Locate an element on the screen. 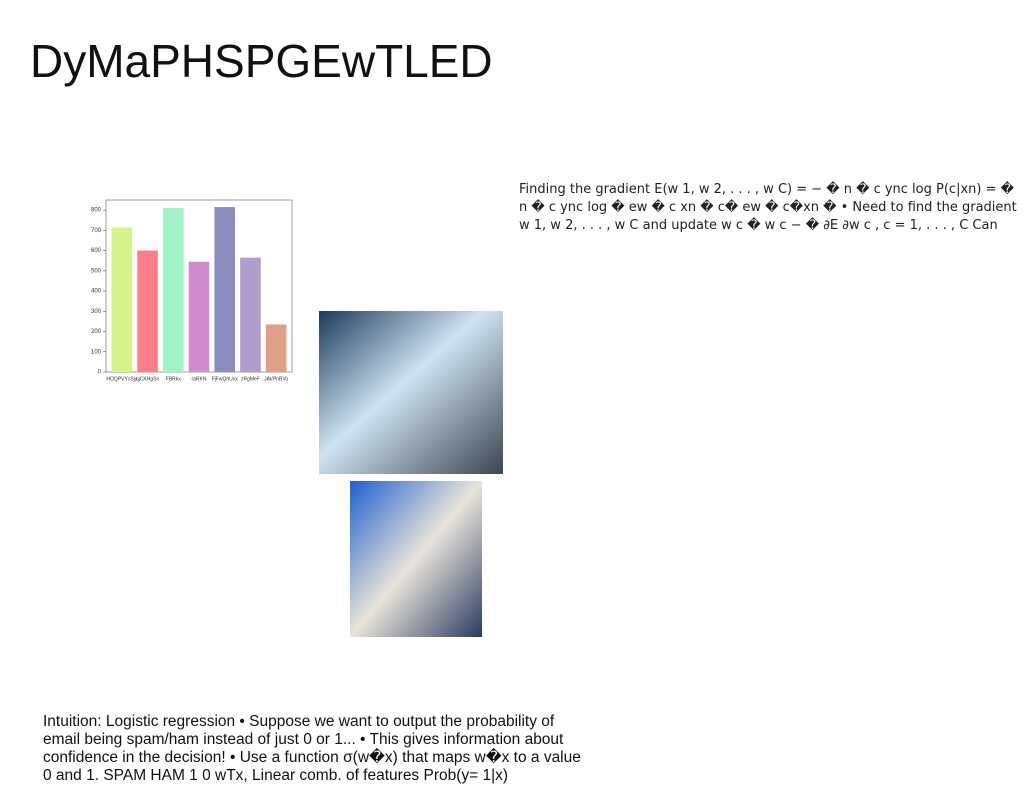  x-tick-label: JAVPnBVo is located at coordinates (276, 379).